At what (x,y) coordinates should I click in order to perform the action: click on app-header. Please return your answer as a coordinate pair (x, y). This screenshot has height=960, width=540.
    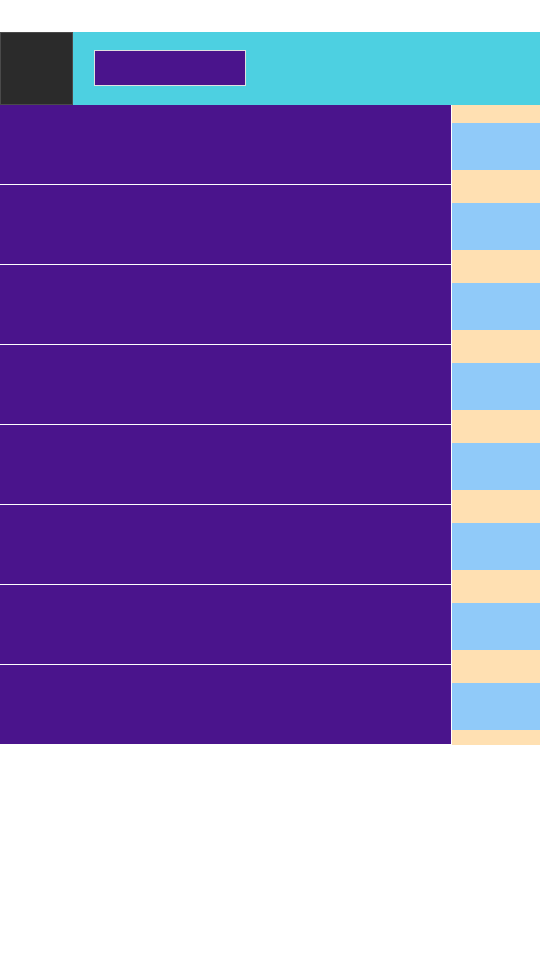
    Looking at the image, I should click on (270, 68).